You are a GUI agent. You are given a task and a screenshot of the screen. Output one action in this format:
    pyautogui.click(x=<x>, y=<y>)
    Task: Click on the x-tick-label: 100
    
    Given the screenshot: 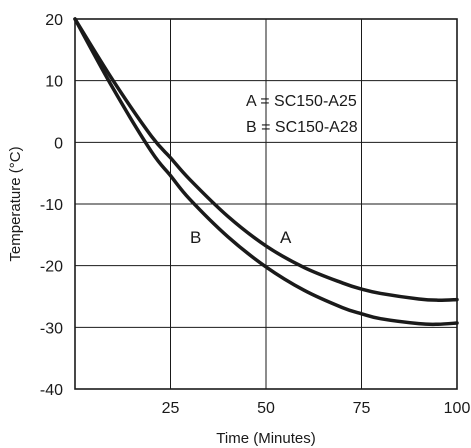 What is the action you would take?
    pyautogui.click(x=457, y=408)
    